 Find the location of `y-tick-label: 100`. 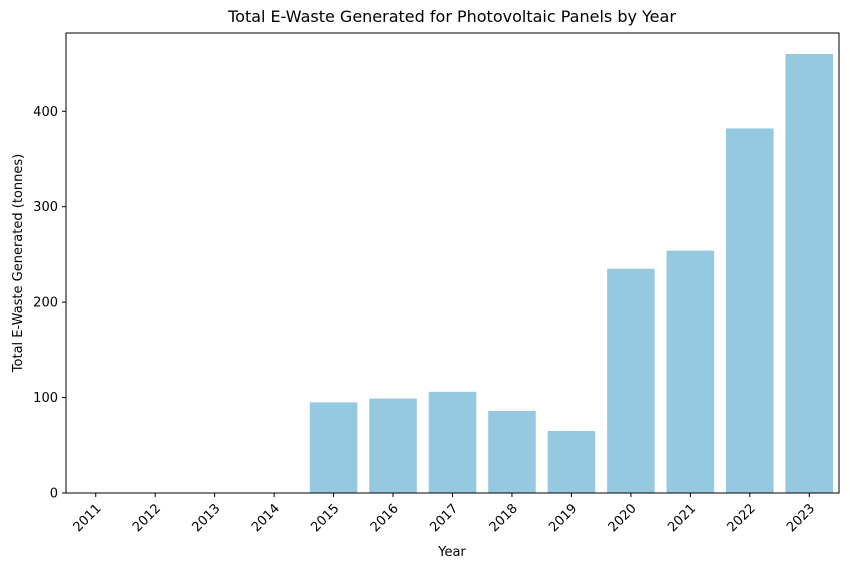

y-tick-label: 100 is located at coordinates (45, 398).